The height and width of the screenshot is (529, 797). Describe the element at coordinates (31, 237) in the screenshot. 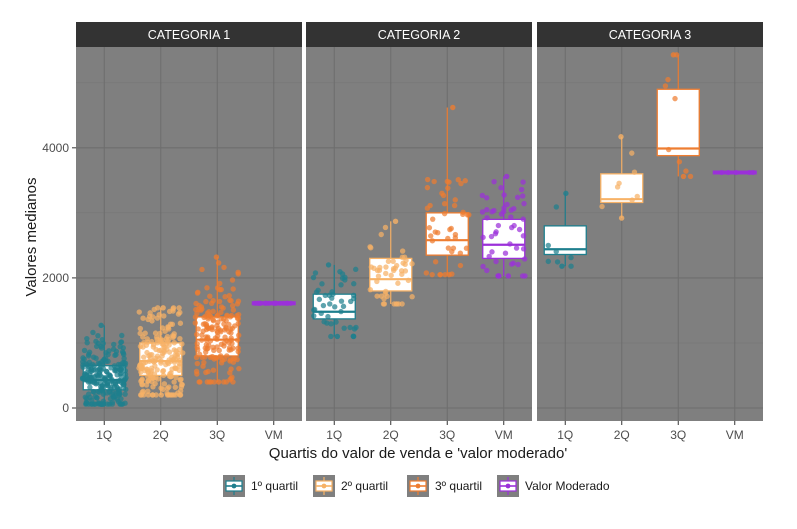

I see `y-axis-title: Valores medianos` at that location.